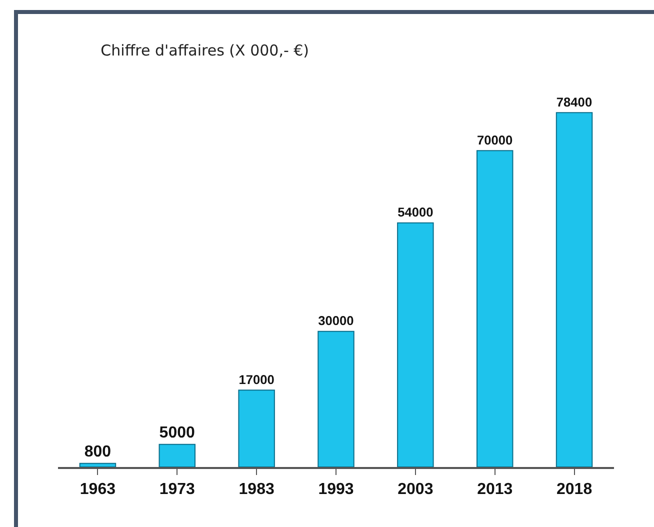 Image resolution: width=654 pixels, height=527 pixels. I want to click on data-label: 70000, so click(495, 140).